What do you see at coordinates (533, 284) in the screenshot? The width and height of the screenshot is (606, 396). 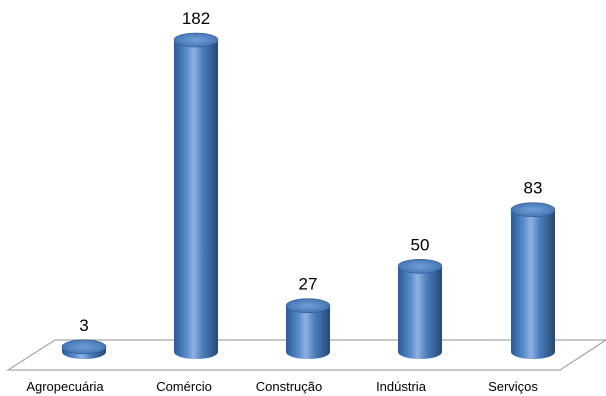 I see `bar-body-servicos` at bounding box center [533, 284].